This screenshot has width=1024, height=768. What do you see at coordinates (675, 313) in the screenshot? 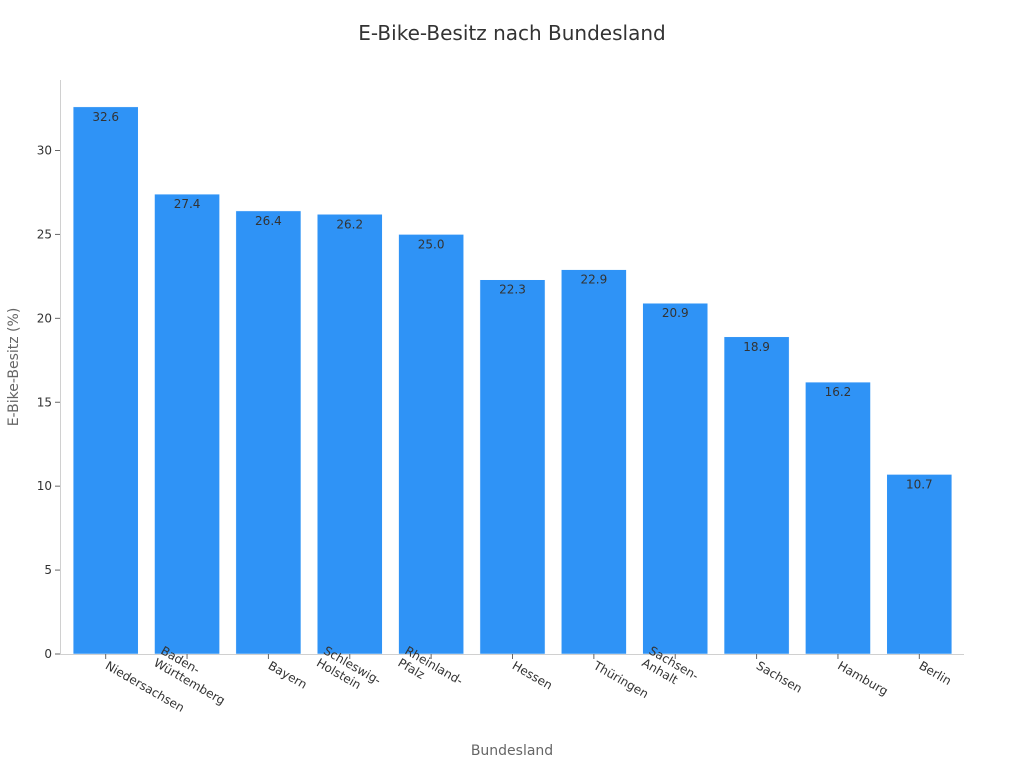
I see `bar-value-label: 20.9` at bounding box center [675, 313].